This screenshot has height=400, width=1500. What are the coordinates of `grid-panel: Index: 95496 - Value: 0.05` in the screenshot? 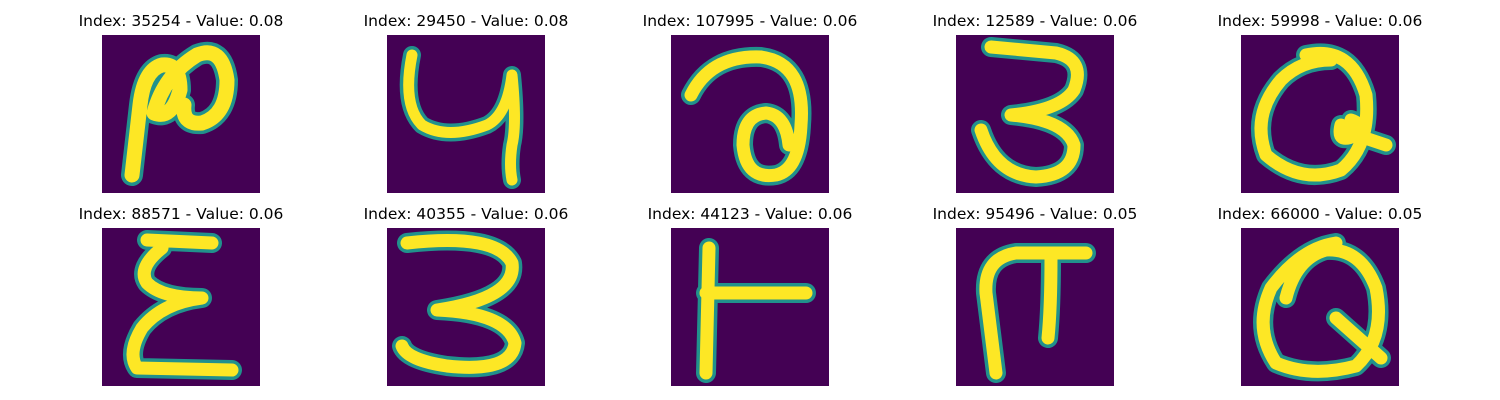 It's located at (1035, 298).